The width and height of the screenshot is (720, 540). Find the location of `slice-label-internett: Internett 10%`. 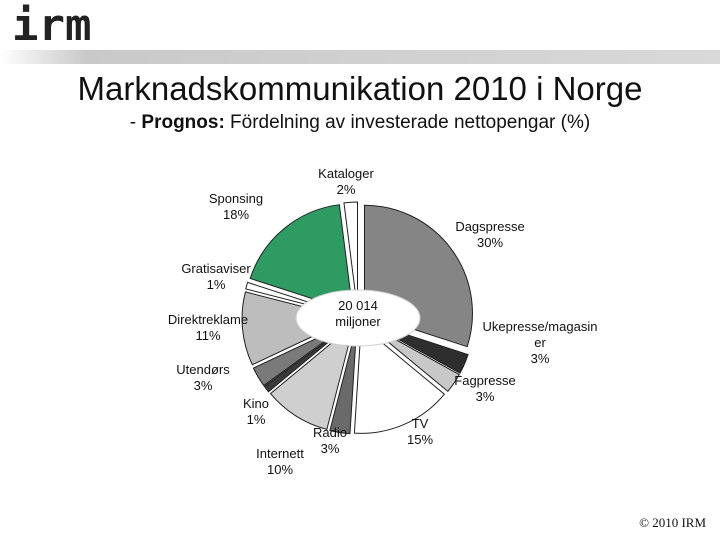

slice-label-internett: Internett 10% is located at coordinates (280, 461).